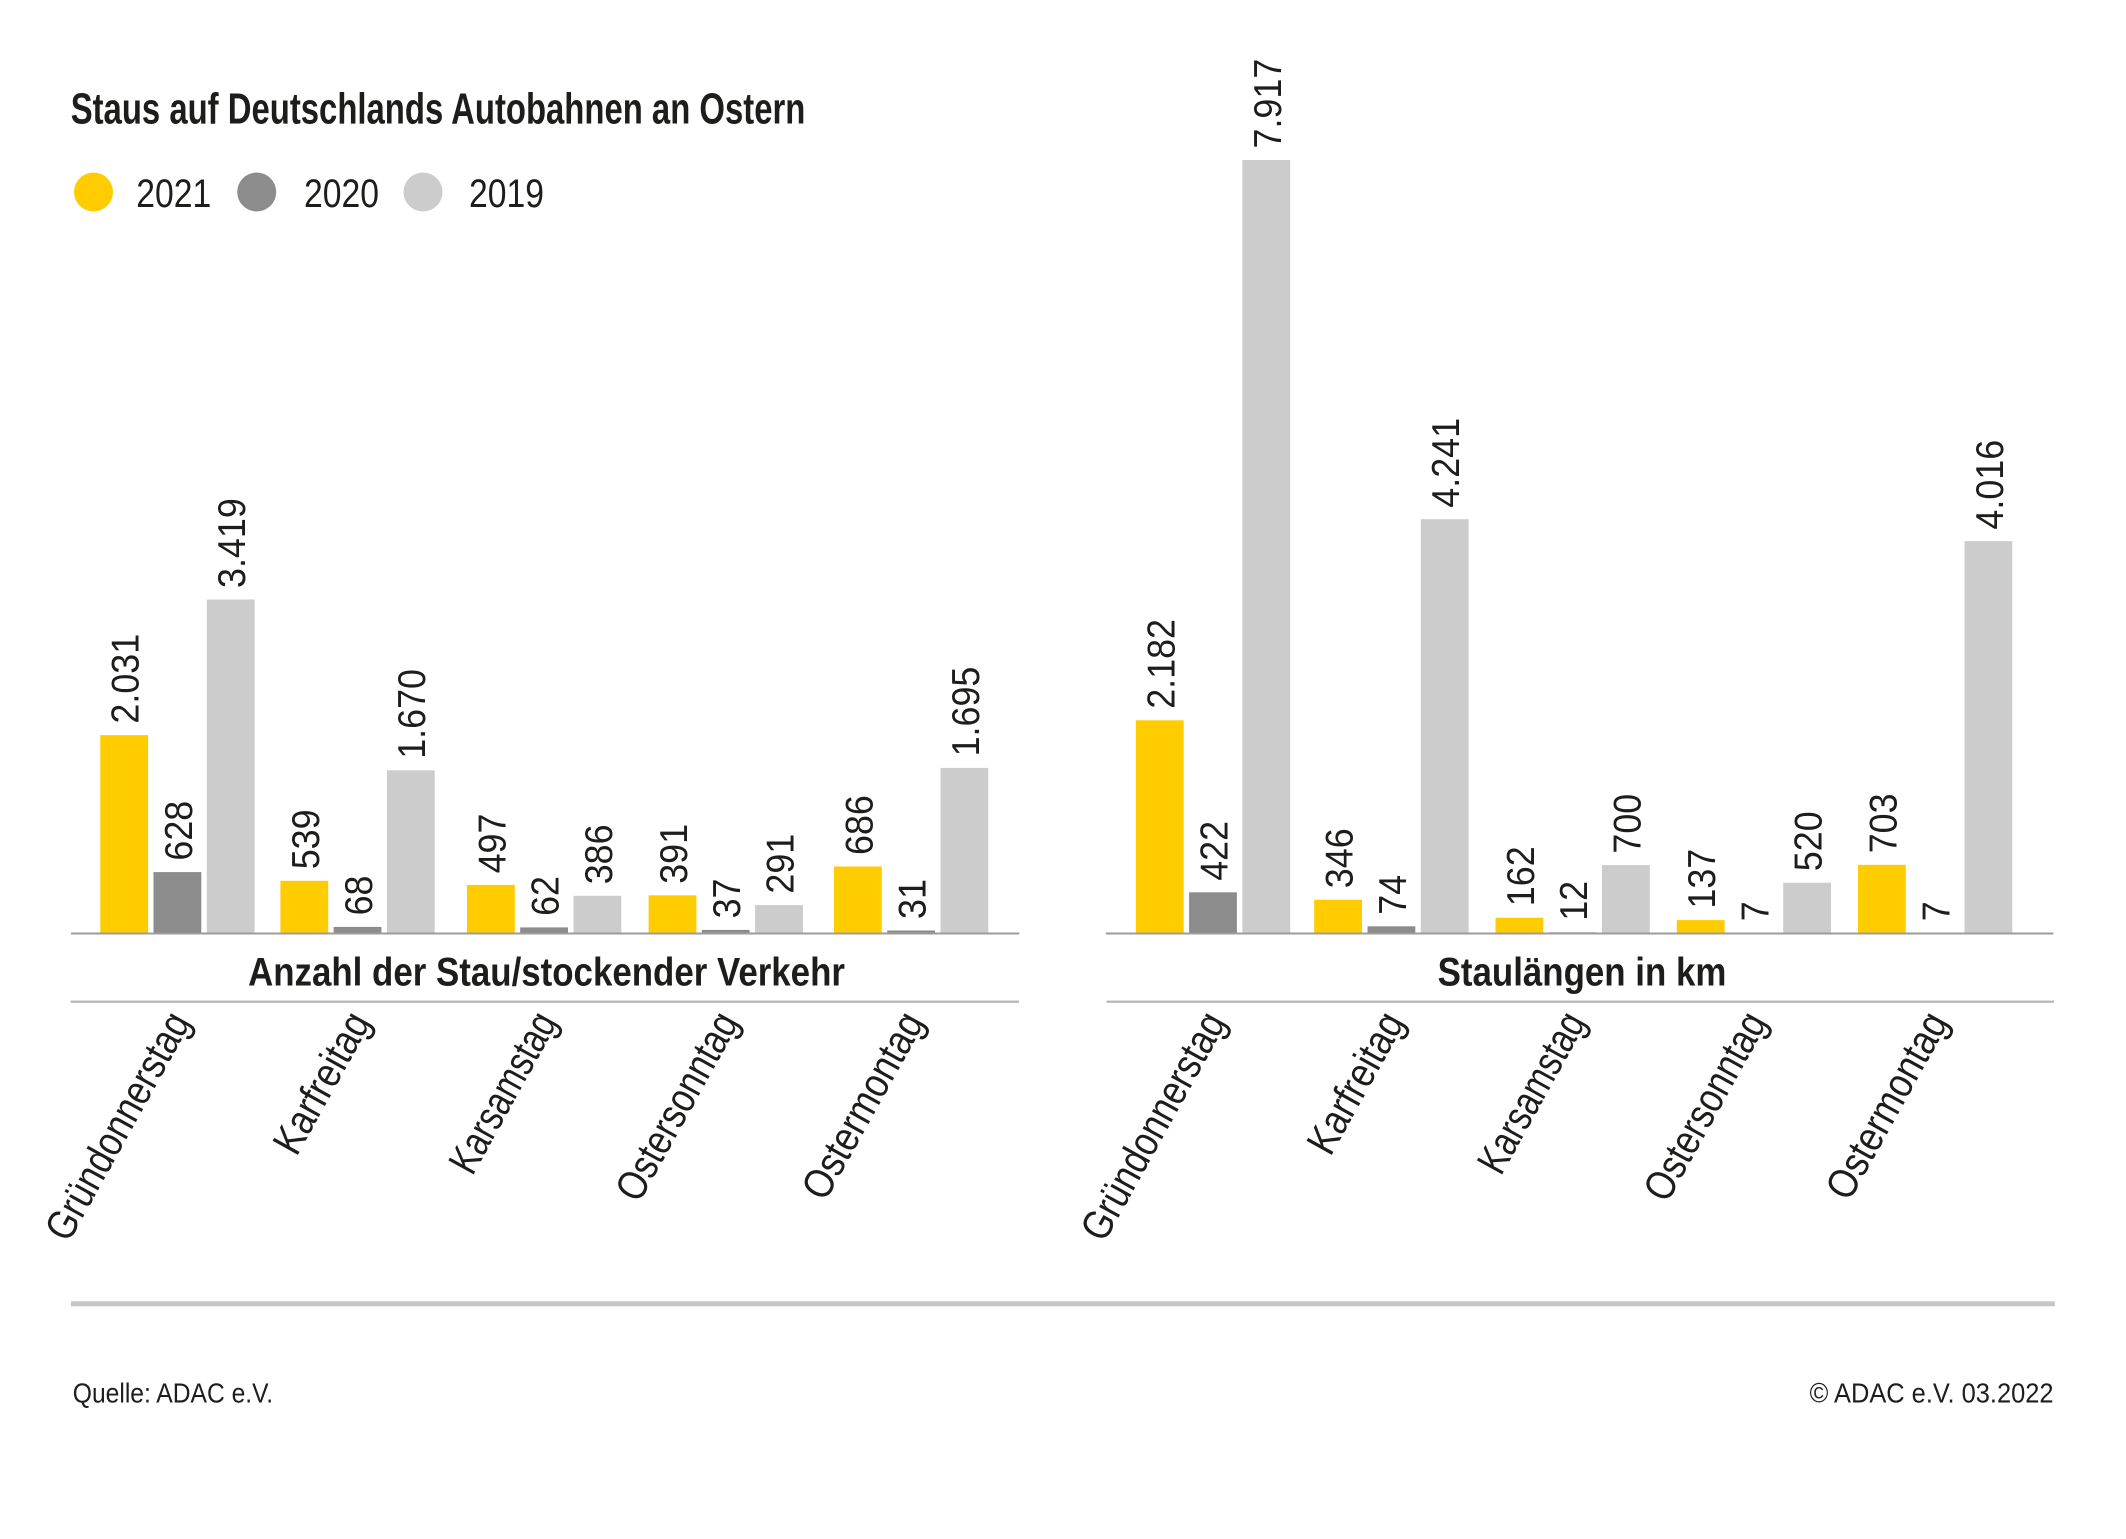 Image resolution: width=2126 pixels, height=1539 pixels. What do you see at coordinates (125, 679) in the screenshot?
I see `svg-text: 2.031` at bounding box center [125, 679].